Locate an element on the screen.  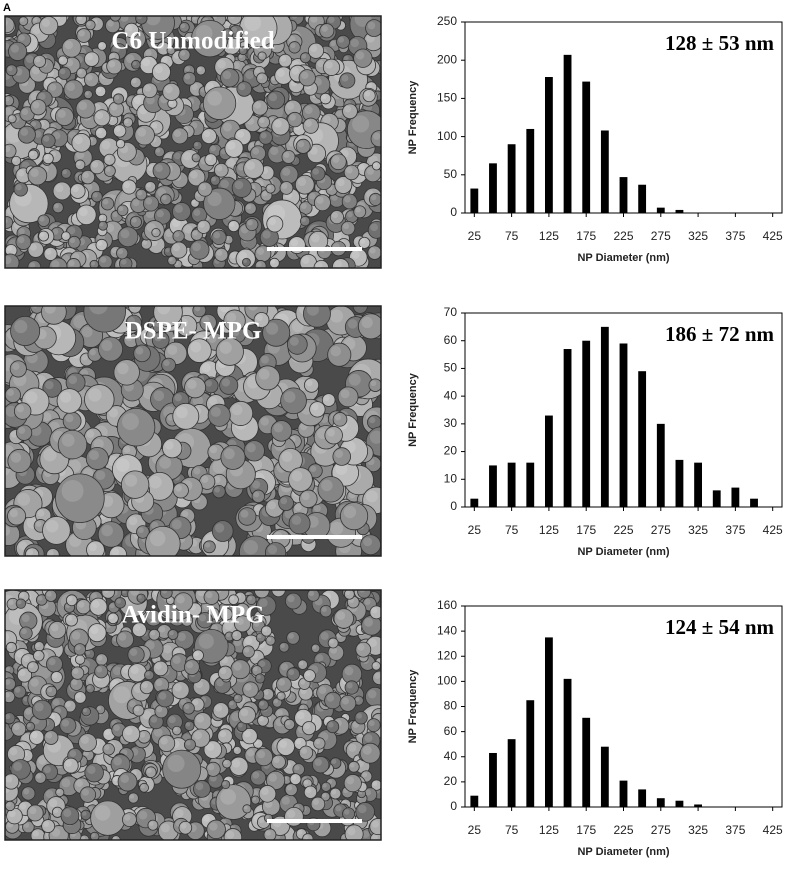
x-tick-label: 225 is located at coordinates (623, 236).